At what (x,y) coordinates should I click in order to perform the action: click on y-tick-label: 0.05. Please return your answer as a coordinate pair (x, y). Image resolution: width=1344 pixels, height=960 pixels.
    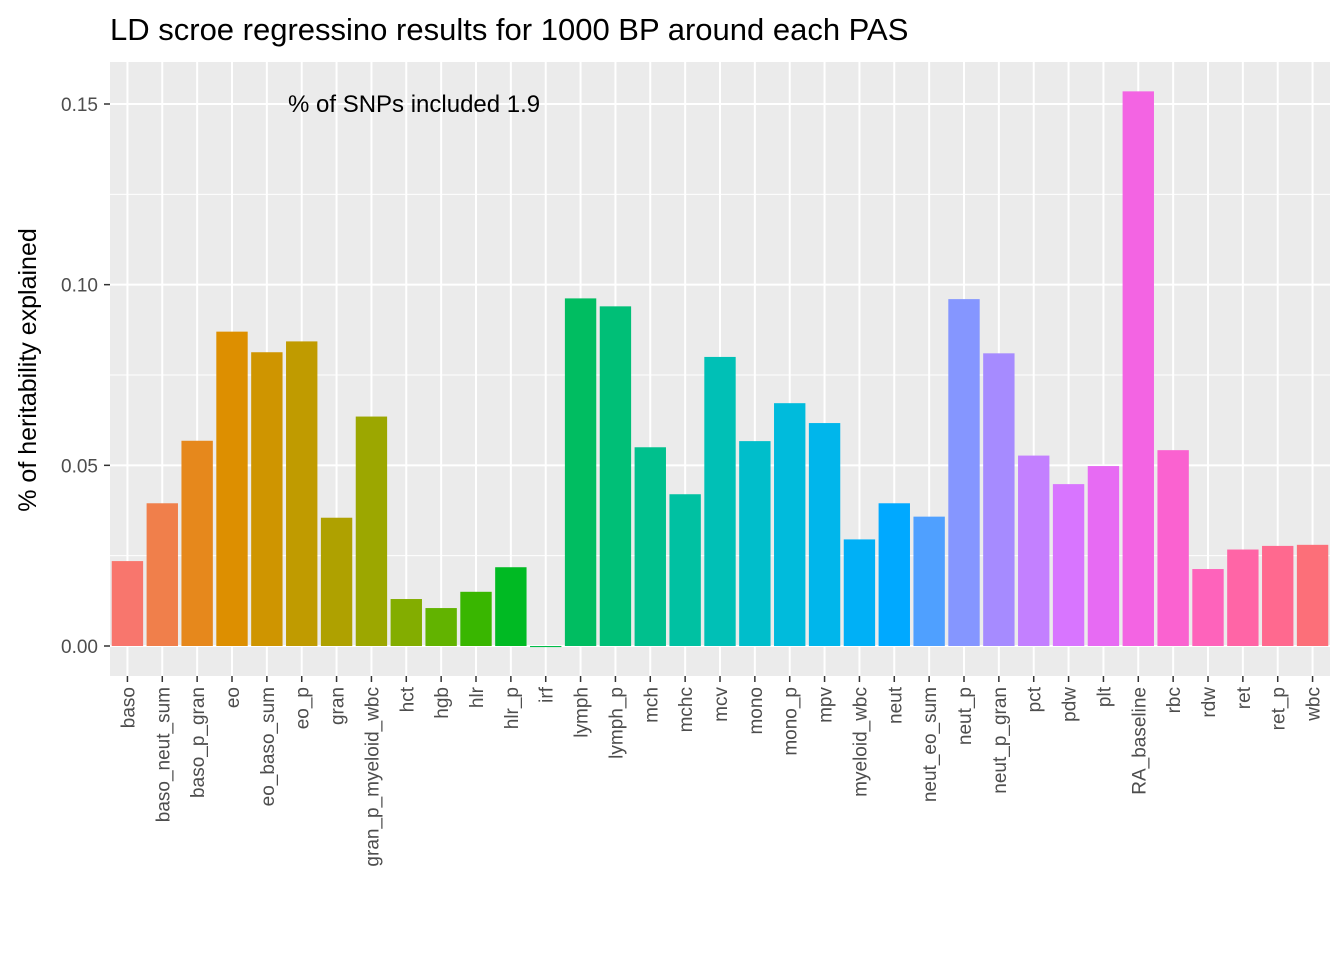
    Looking at the image, I should click on (79, 466).